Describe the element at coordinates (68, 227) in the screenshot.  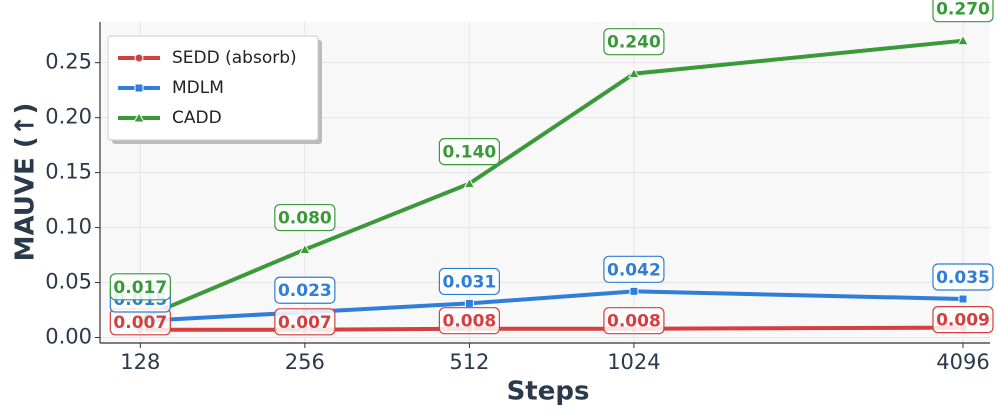
I see `y-tick-label: 0.10` at that location.